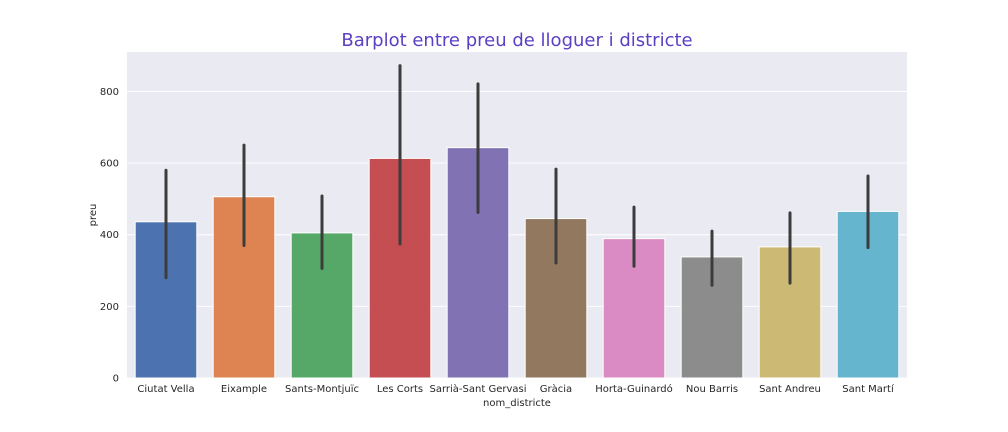 The height and width of the screenshot is (432, 1008). I want to click on y-tick-labels: 0 200 400 600 800, so click(109, 236).